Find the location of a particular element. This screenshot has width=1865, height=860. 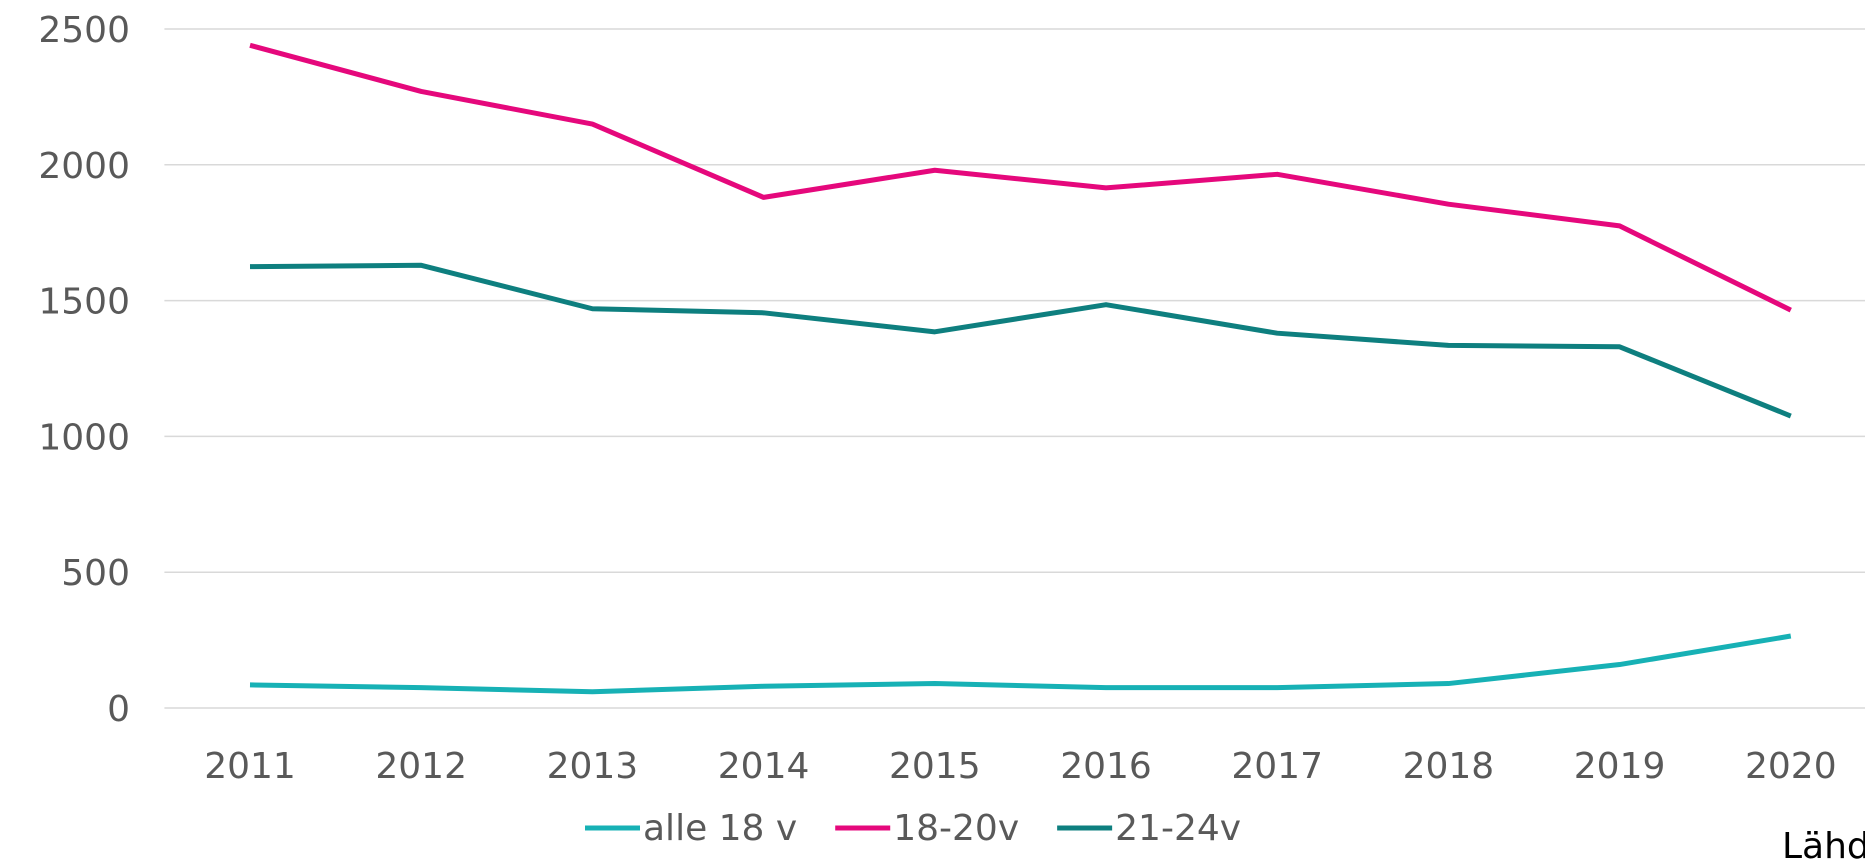

legend-label: 18-20v is located at coordinates (956, 828).